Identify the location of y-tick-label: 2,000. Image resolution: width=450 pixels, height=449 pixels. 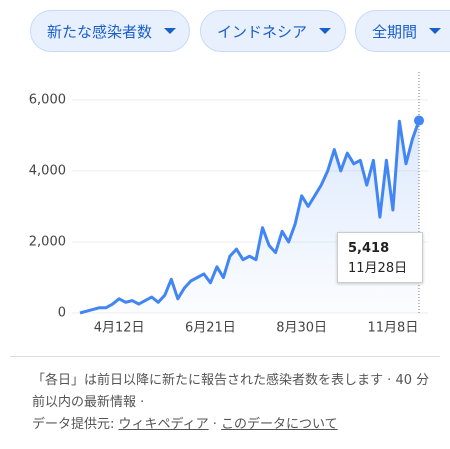
(47, 241).